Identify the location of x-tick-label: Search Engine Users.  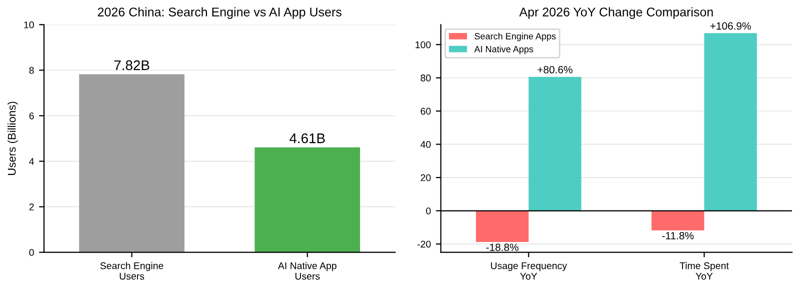
(132, 271).